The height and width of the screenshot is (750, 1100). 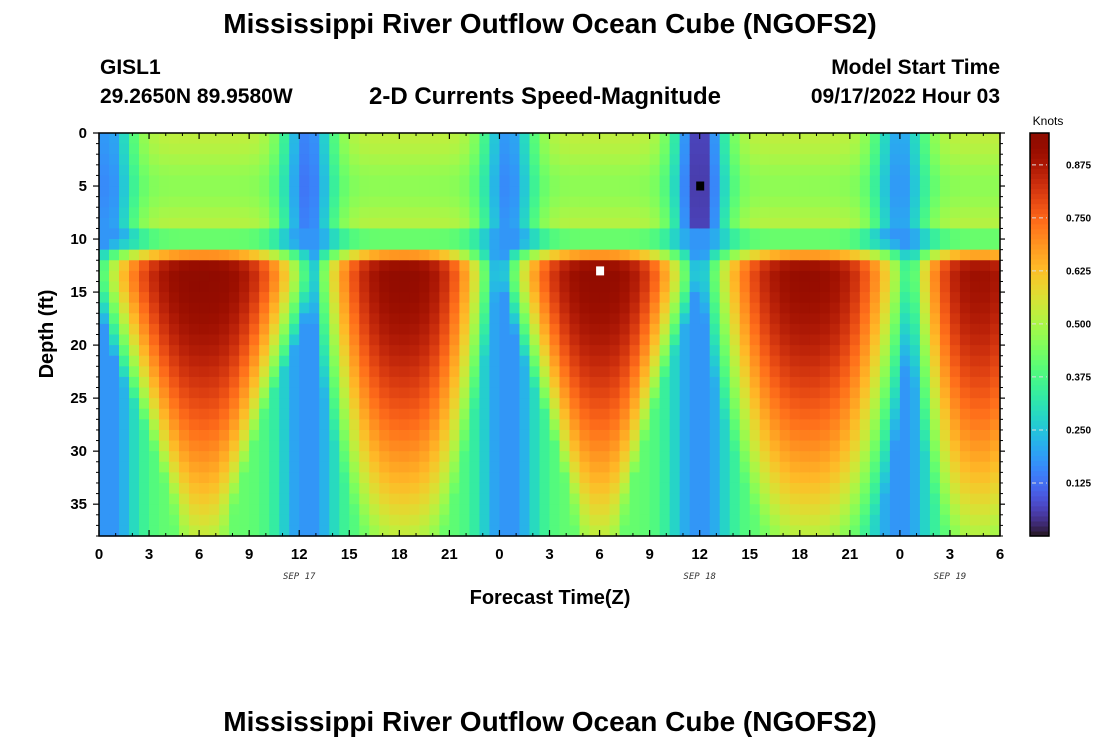 What do you see at coordinates (1039, 518) in the screenshot?
I see `colorbar-swatch` at bounding box center [1039, 518].